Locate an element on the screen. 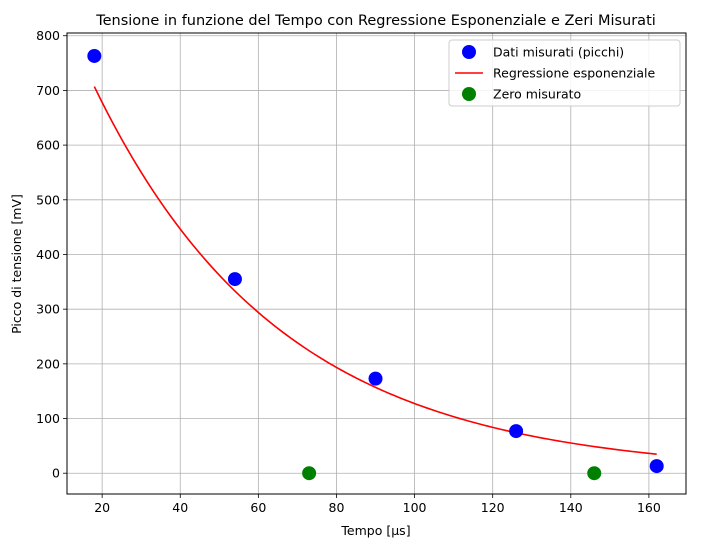  legend-label: Dati misurati (picchi) is located at coordinates (558, 52).